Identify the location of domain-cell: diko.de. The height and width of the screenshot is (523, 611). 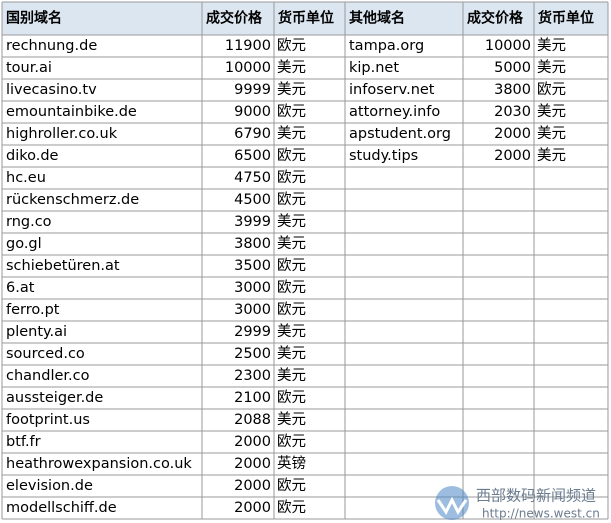
(32, 156).